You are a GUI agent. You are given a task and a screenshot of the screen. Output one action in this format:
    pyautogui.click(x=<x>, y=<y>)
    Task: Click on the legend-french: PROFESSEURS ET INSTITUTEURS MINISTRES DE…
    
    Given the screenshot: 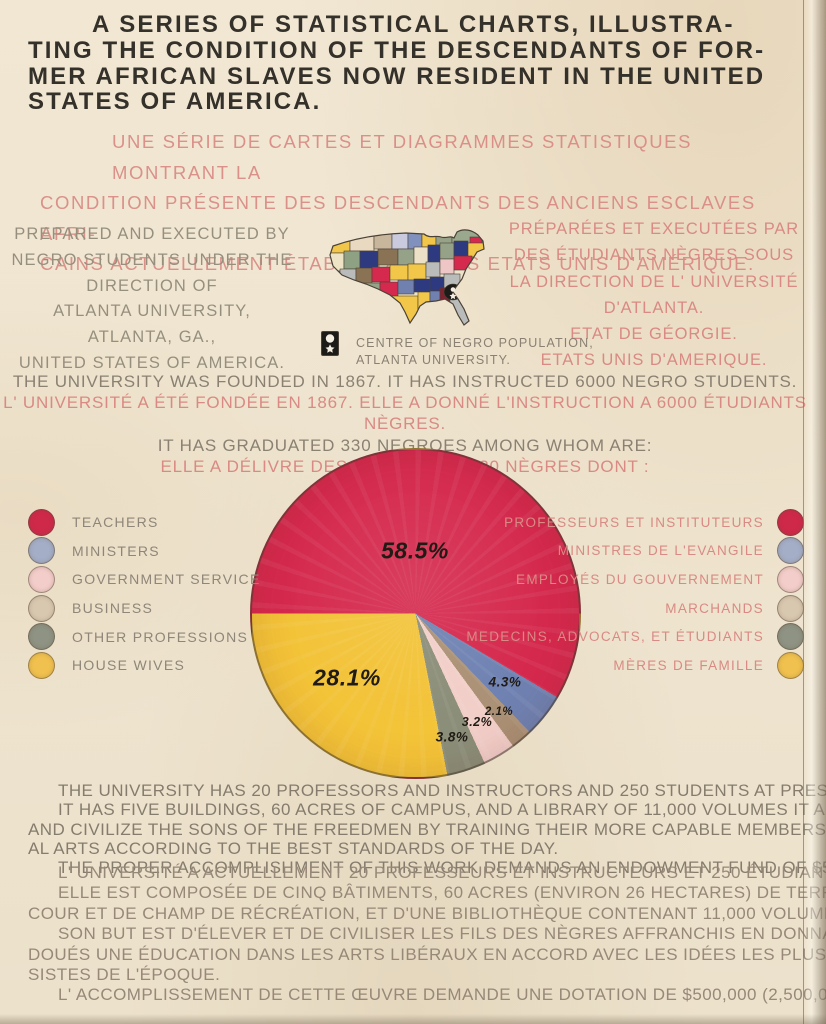 What is the action you would take?
    pyautogui.click(x=635, y=594)
    